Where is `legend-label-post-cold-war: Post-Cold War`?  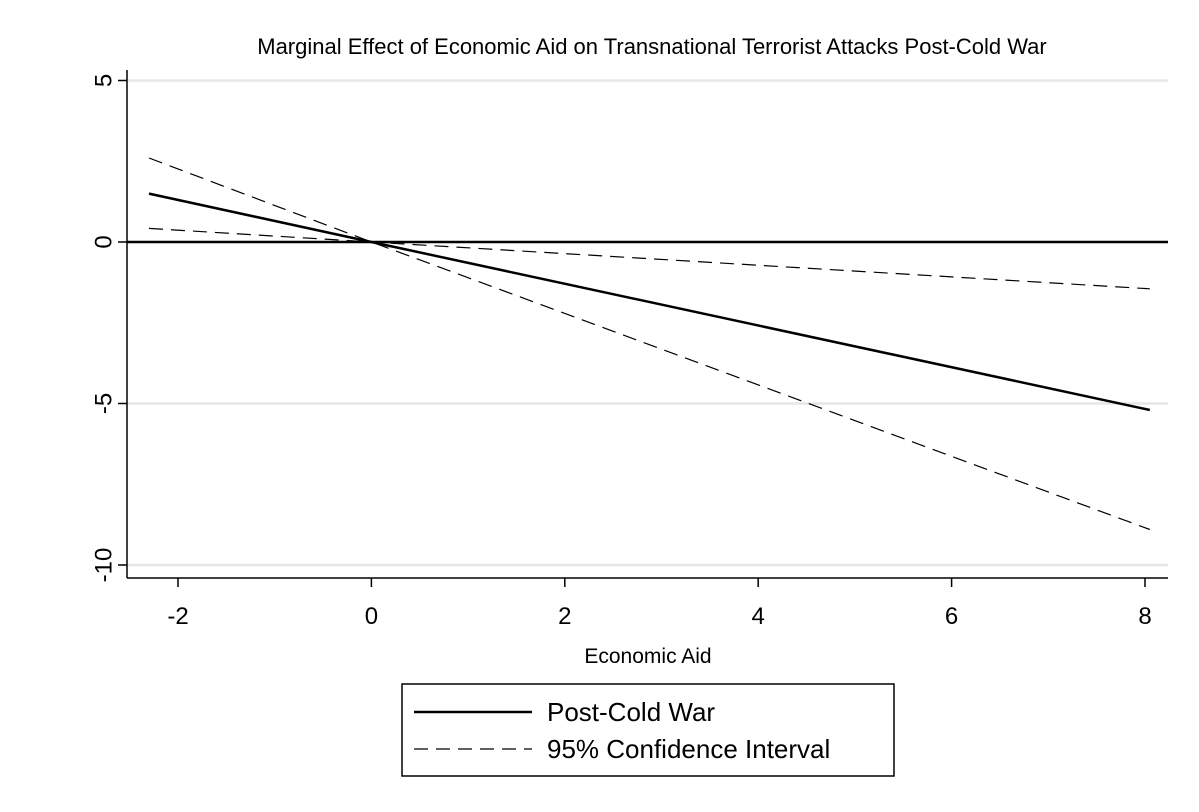 legend-label-post-cold-war: Post-Cold War is located at coordinates (631, 712).